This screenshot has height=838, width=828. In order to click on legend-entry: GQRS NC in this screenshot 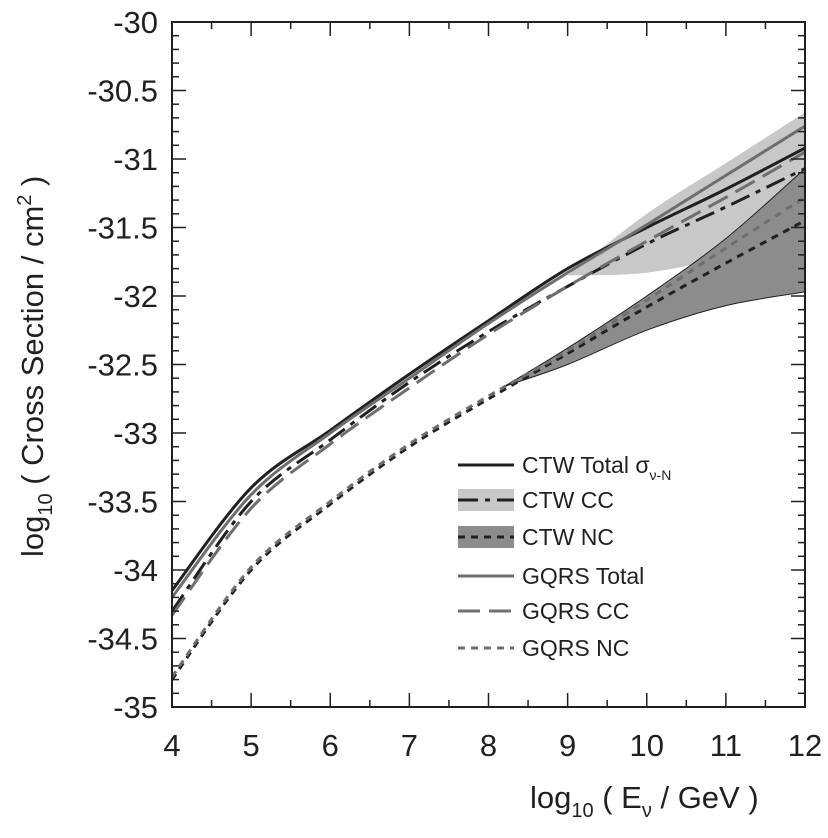, I will do `click(543, 648)`.